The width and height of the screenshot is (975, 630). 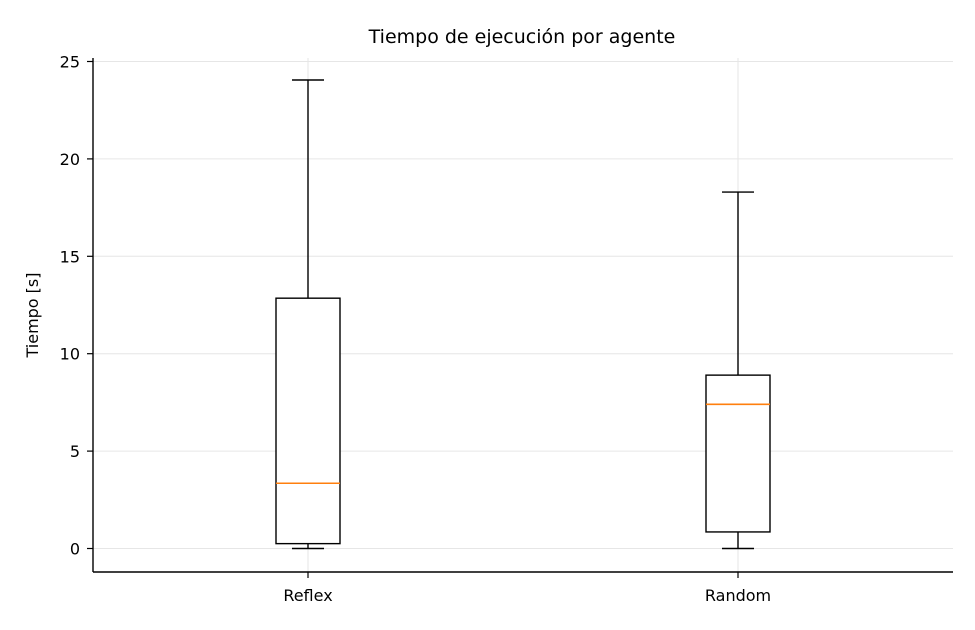 I want to click on y-axis-label: Tiempo [s], so click(x=32, y=315).